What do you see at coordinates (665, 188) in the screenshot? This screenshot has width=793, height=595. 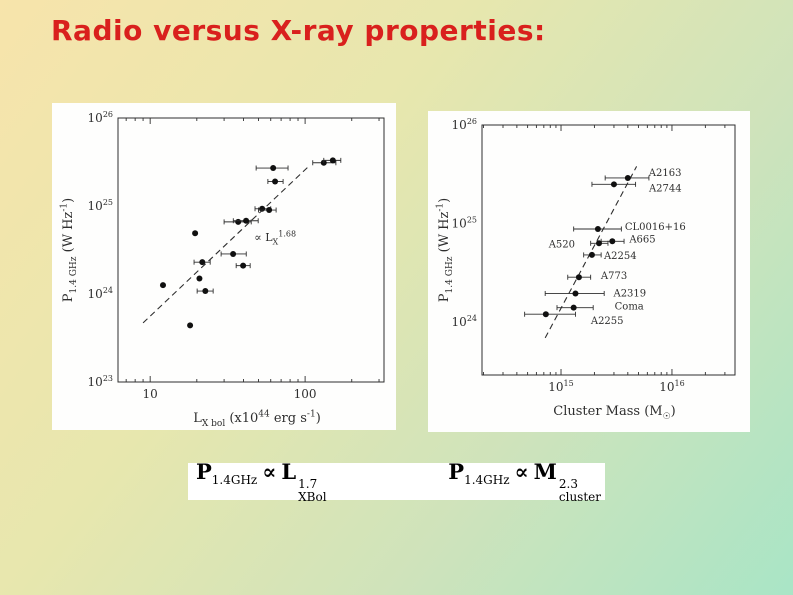 I see `point-label: A2744` at bounding box center [665, 188].